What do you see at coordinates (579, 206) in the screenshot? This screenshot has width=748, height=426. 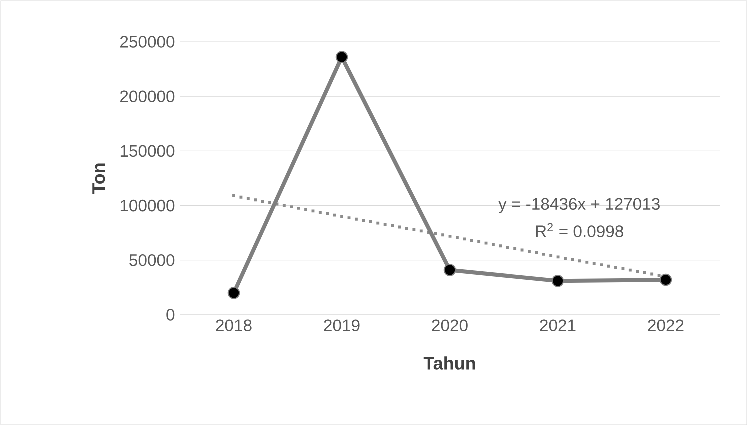 I see `annotation: y = -18436x + 127013` at bounding box center [579, 206].